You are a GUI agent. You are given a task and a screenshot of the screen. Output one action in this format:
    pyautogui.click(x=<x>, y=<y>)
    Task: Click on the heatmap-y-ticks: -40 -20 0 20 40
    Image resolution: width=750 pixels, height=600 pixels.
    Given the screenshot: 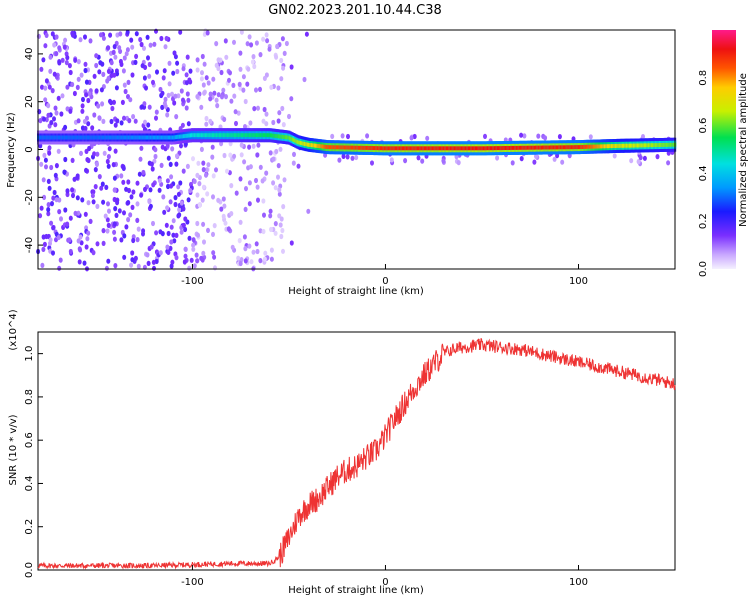 What is the action you would take?
    pyautogui.click(x=33, y=150)
    